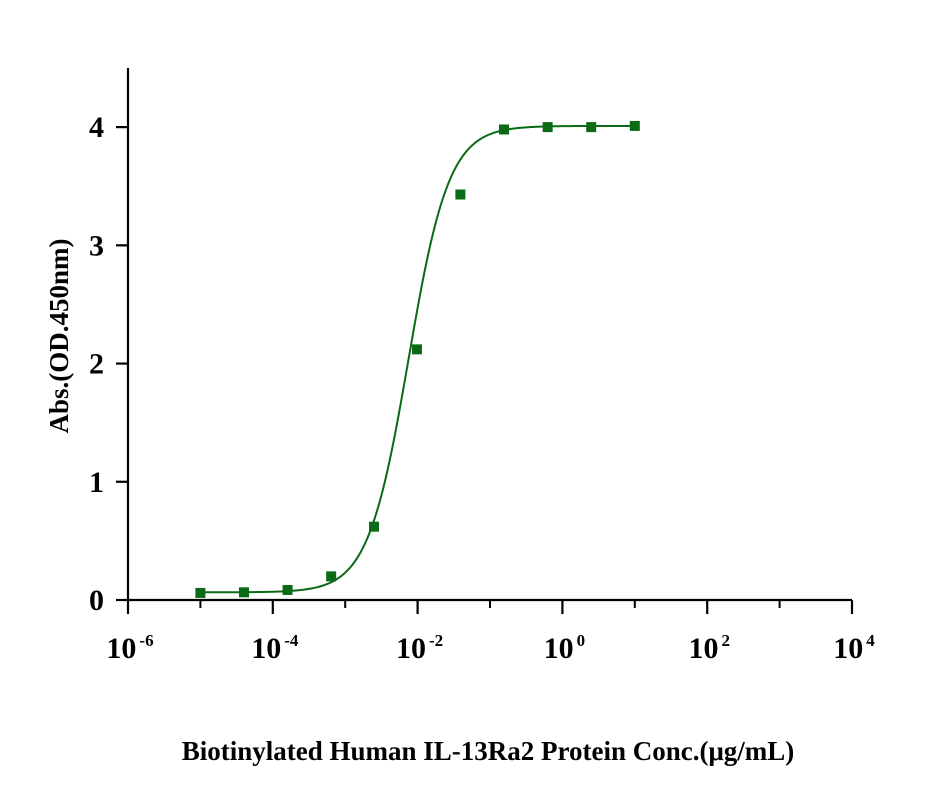 The image size is (952, 808). I want to click on y-axis-title: Abs.(OD.450nm), so click(59, 335).